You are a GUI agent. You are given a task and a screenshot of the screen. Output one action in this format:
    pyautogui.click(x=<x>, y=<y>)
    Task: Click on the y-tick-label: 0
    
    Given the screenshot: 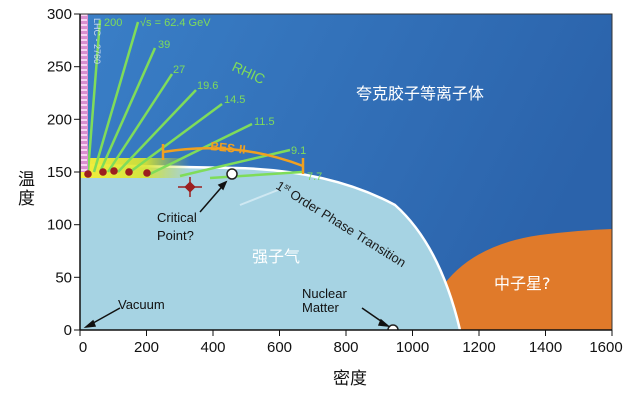 What is the action you would take?
    pyautogui.click(x=68, y=330)
    